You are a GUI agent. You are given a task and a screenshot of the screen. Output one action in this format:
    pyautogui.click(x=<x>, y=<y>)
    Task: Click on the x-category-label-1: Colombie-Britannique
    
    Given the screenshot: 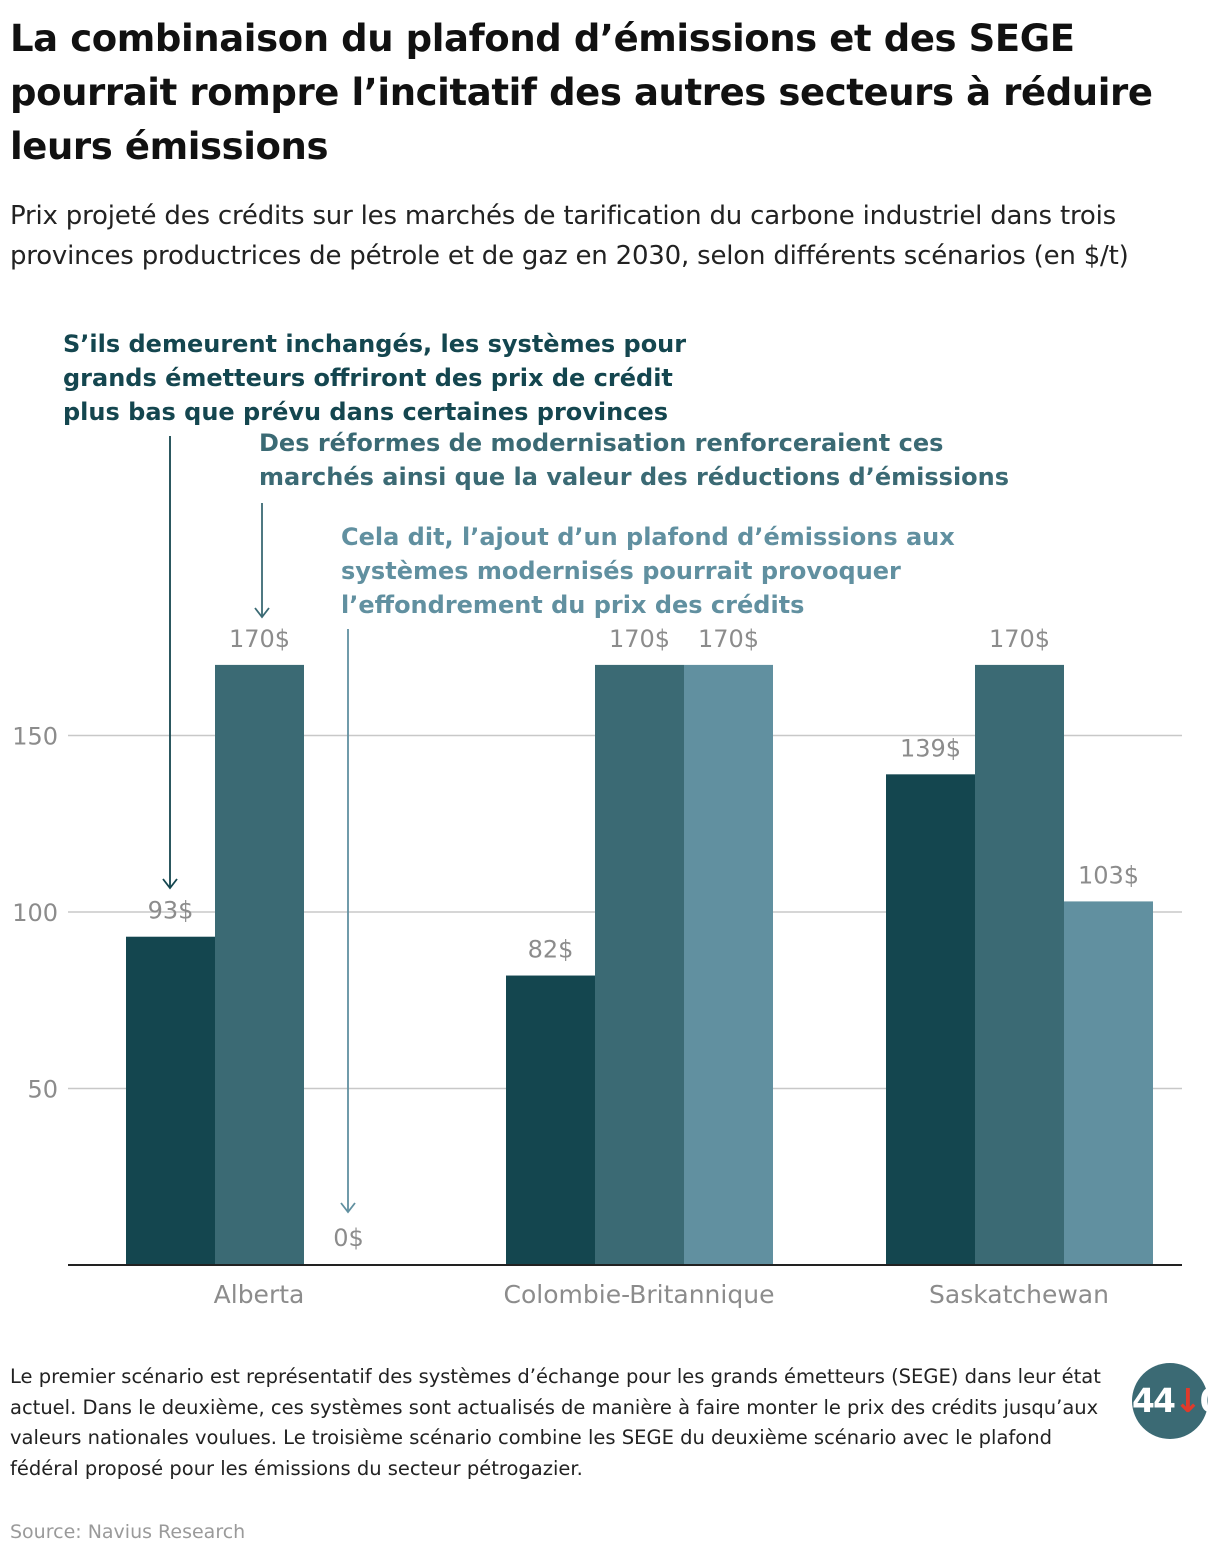 What is the action you would take?
    pyautogui.click(x=639, y=1294)
    